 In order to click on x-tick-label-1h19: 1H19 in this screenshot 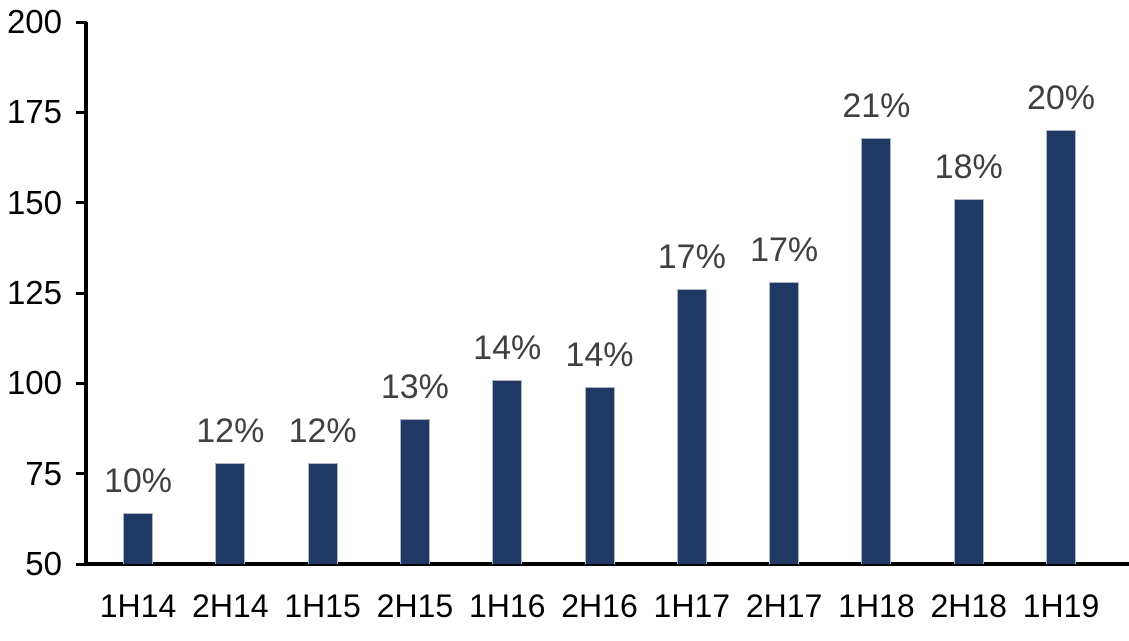, I will do `click(1061, 606)`.